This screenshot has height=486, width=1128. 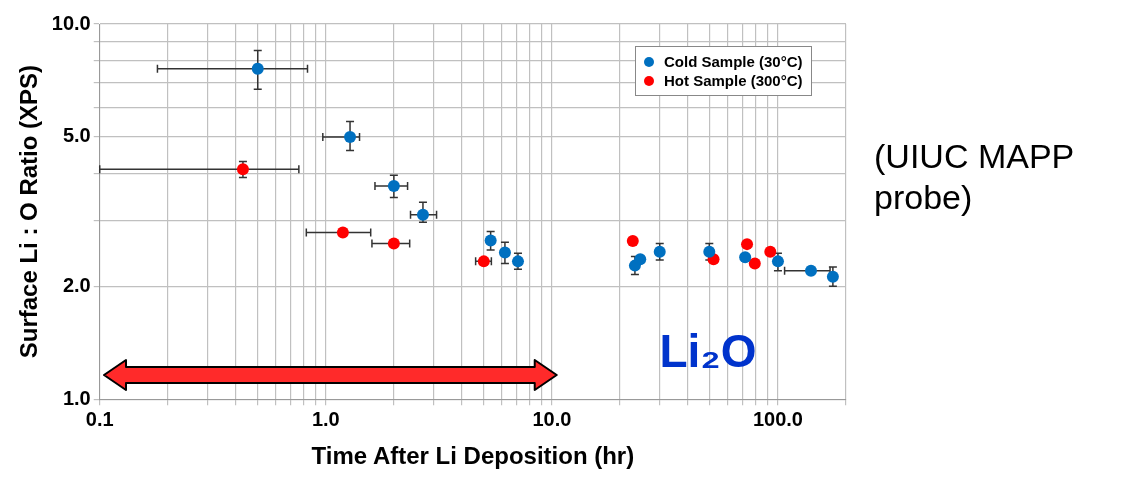 I want to click on legend-label: Cold Sample (30°C), so click(x=733, y=61).